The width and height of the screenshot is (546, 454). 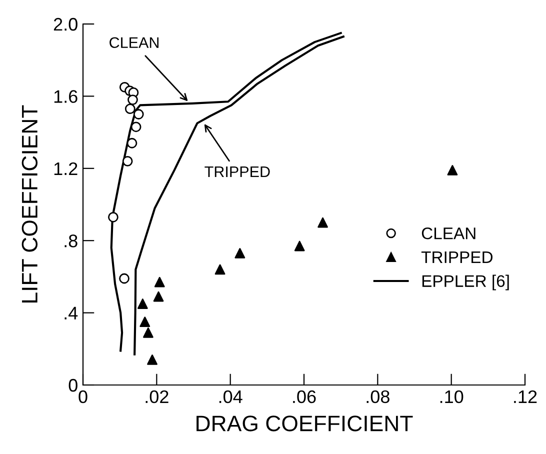 I want to click on y-tick-label: .8, so click(x=71, y=241).